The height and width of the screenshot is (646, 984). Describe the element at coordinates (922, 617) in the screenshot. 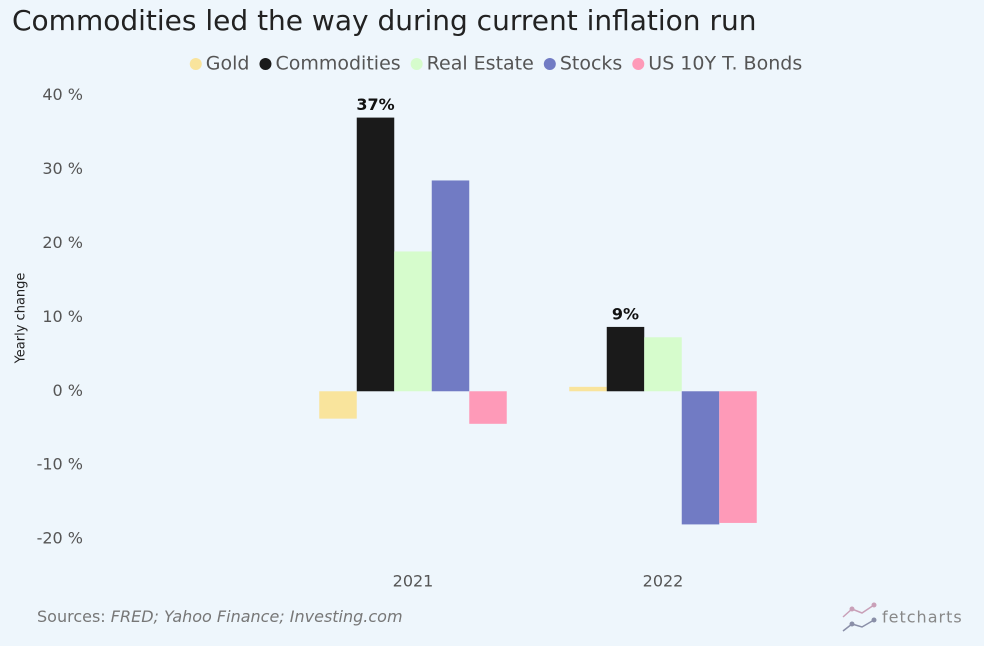

I see `brand: fetcharts` at that location.